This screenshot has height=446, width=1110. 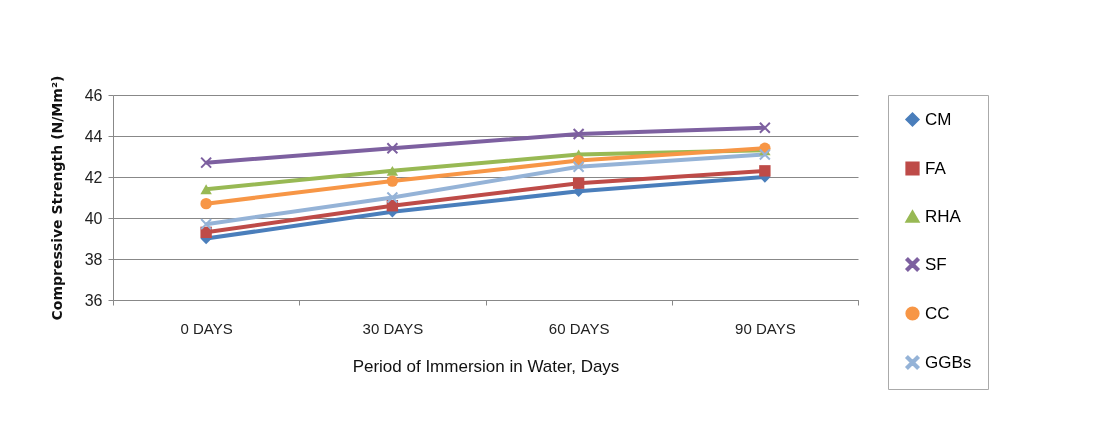 I want to click on x-tick-label: 90 DAYS, so click(x=765, y=328).